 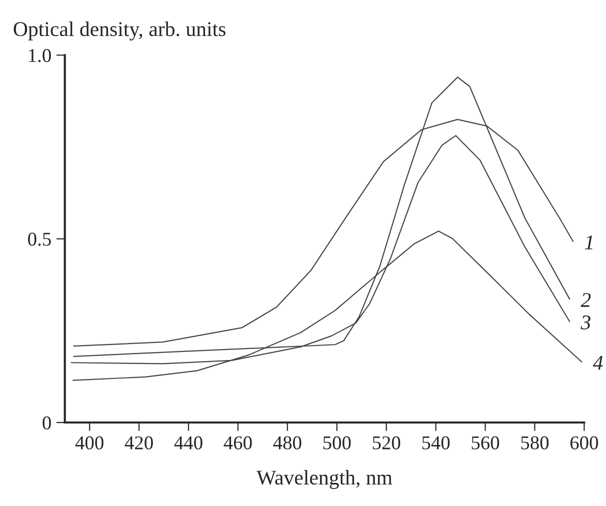 What do you see at coordinates (46, 423) in the screenshot?
I see `y-tick-label: 0` at bounding box center [46, 423].